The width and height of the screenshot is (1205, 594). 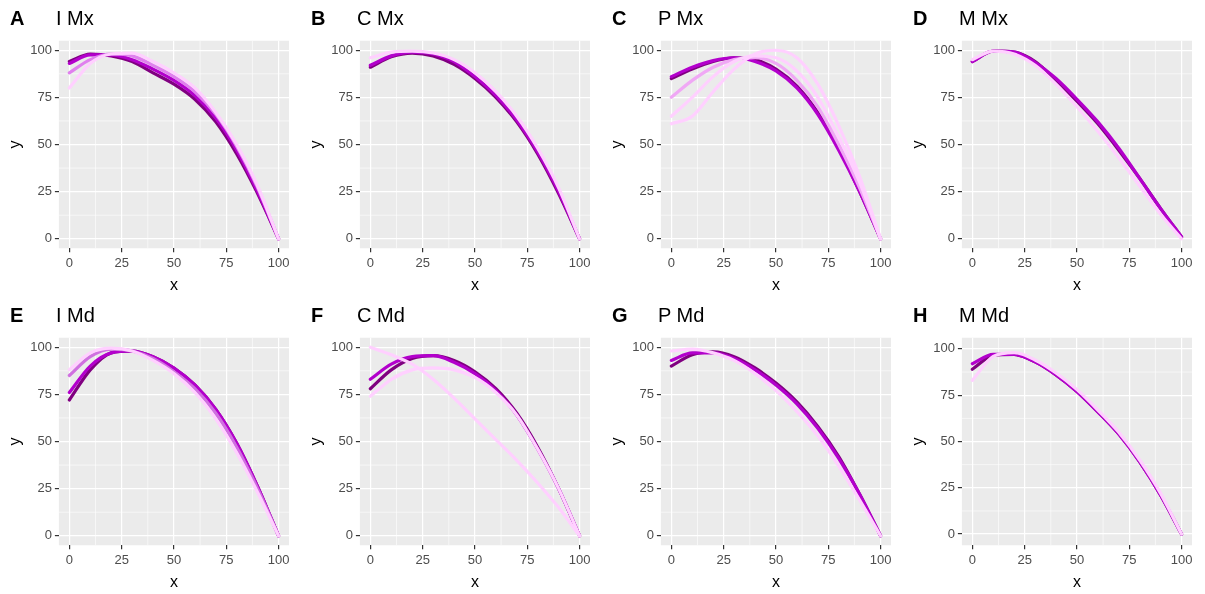 I want to click on text: D, so click(x=920, y=18).